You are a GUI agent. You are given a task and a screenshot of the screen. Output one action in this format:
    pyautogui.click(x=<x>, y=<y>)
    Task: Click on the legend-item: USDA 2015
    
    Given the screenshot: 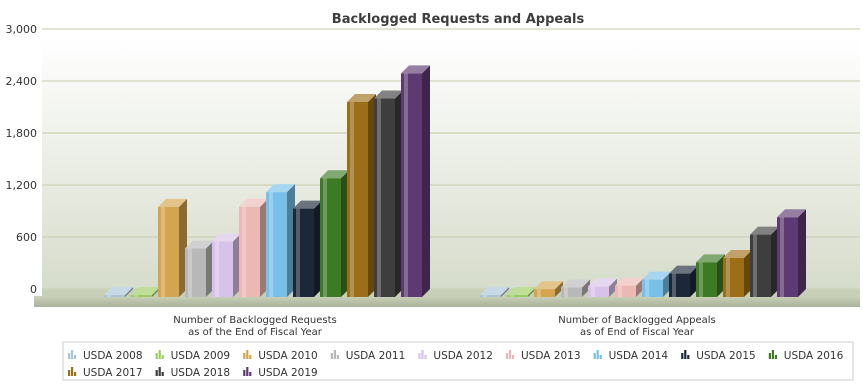 What is the action you would take?
    pyautogui.click(x=718, y=356)
    